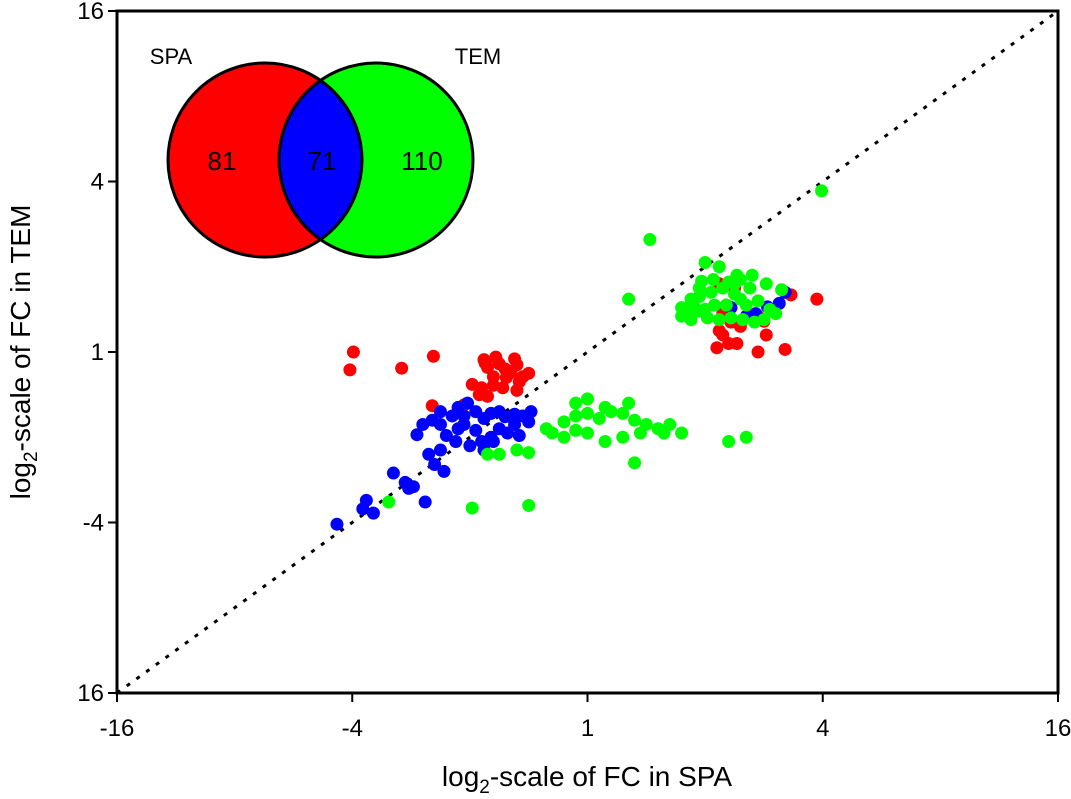 Image resolution: width=1071 pixels, height=799 pixels. Describe the element at coordinates (20, 328) in the screenshot. I see `y-axis-title-suffix: -scale of FC in TEM` at that location.